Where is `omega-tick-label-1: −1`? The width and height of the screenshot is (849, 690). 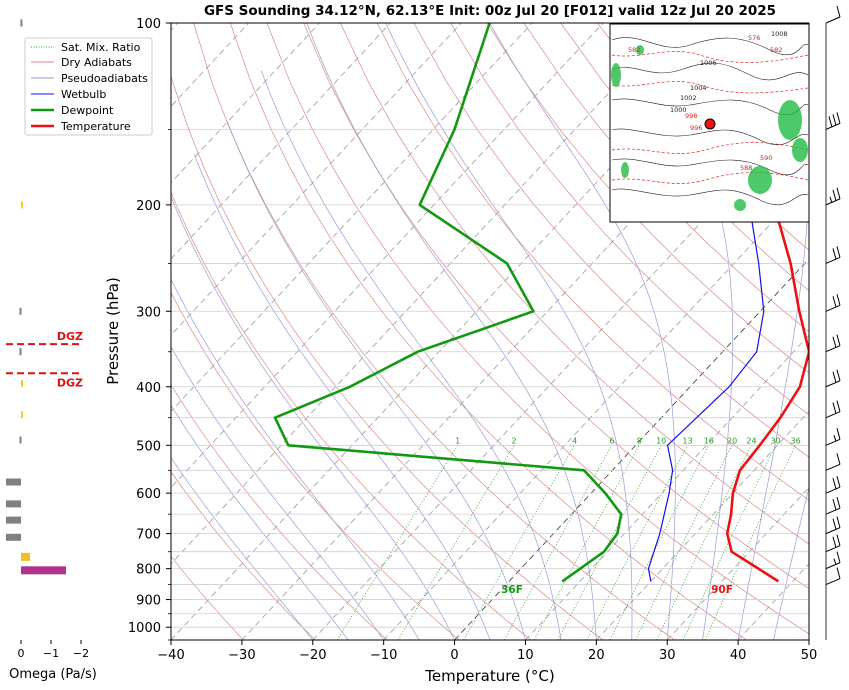 omega-tick-label-1: −1 is located at coordinates (51, 653).